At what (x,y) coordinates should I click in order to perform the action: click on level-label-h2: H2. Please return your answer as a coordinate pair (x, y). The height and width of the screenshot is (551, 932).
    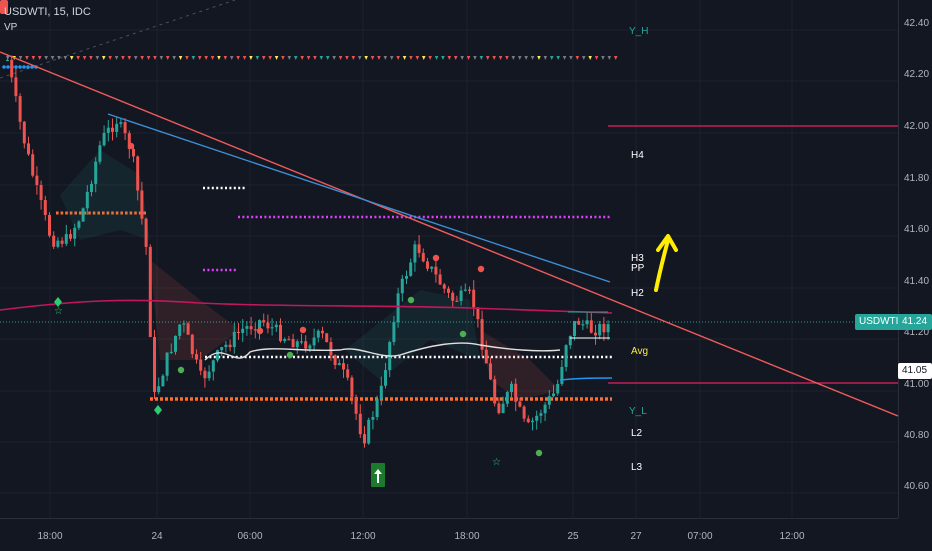
    Looking at the image, I should click on (637, 293).